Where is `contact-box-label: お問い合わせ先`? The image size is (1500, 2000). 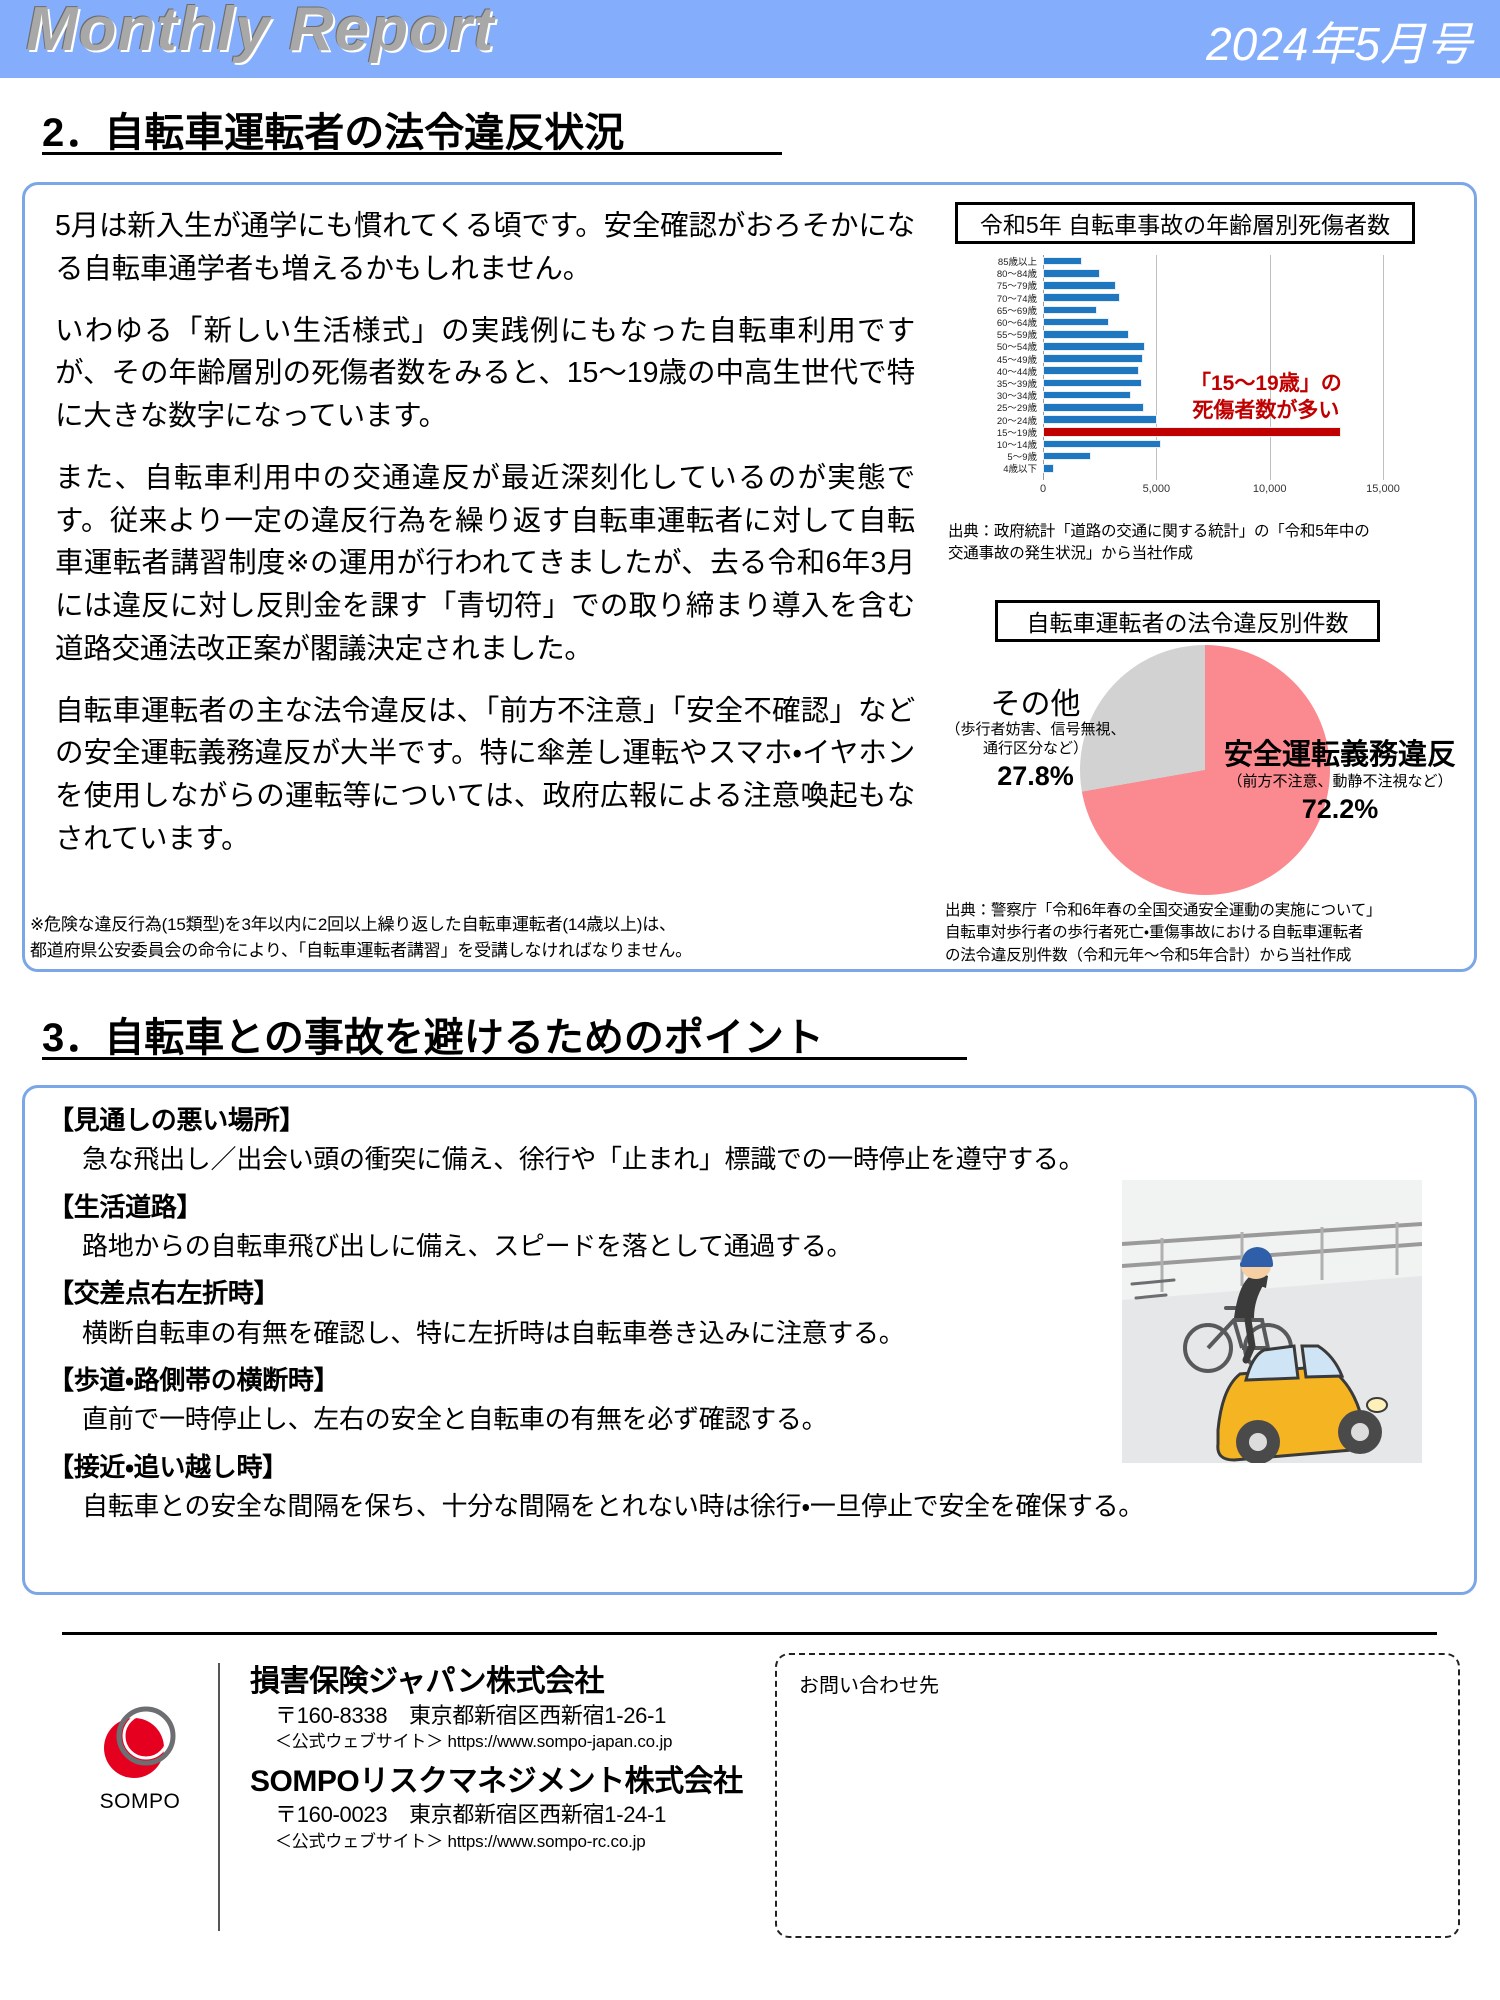 contact-box-label: お問い合わせ先 is located at coordinates (869, 1686).